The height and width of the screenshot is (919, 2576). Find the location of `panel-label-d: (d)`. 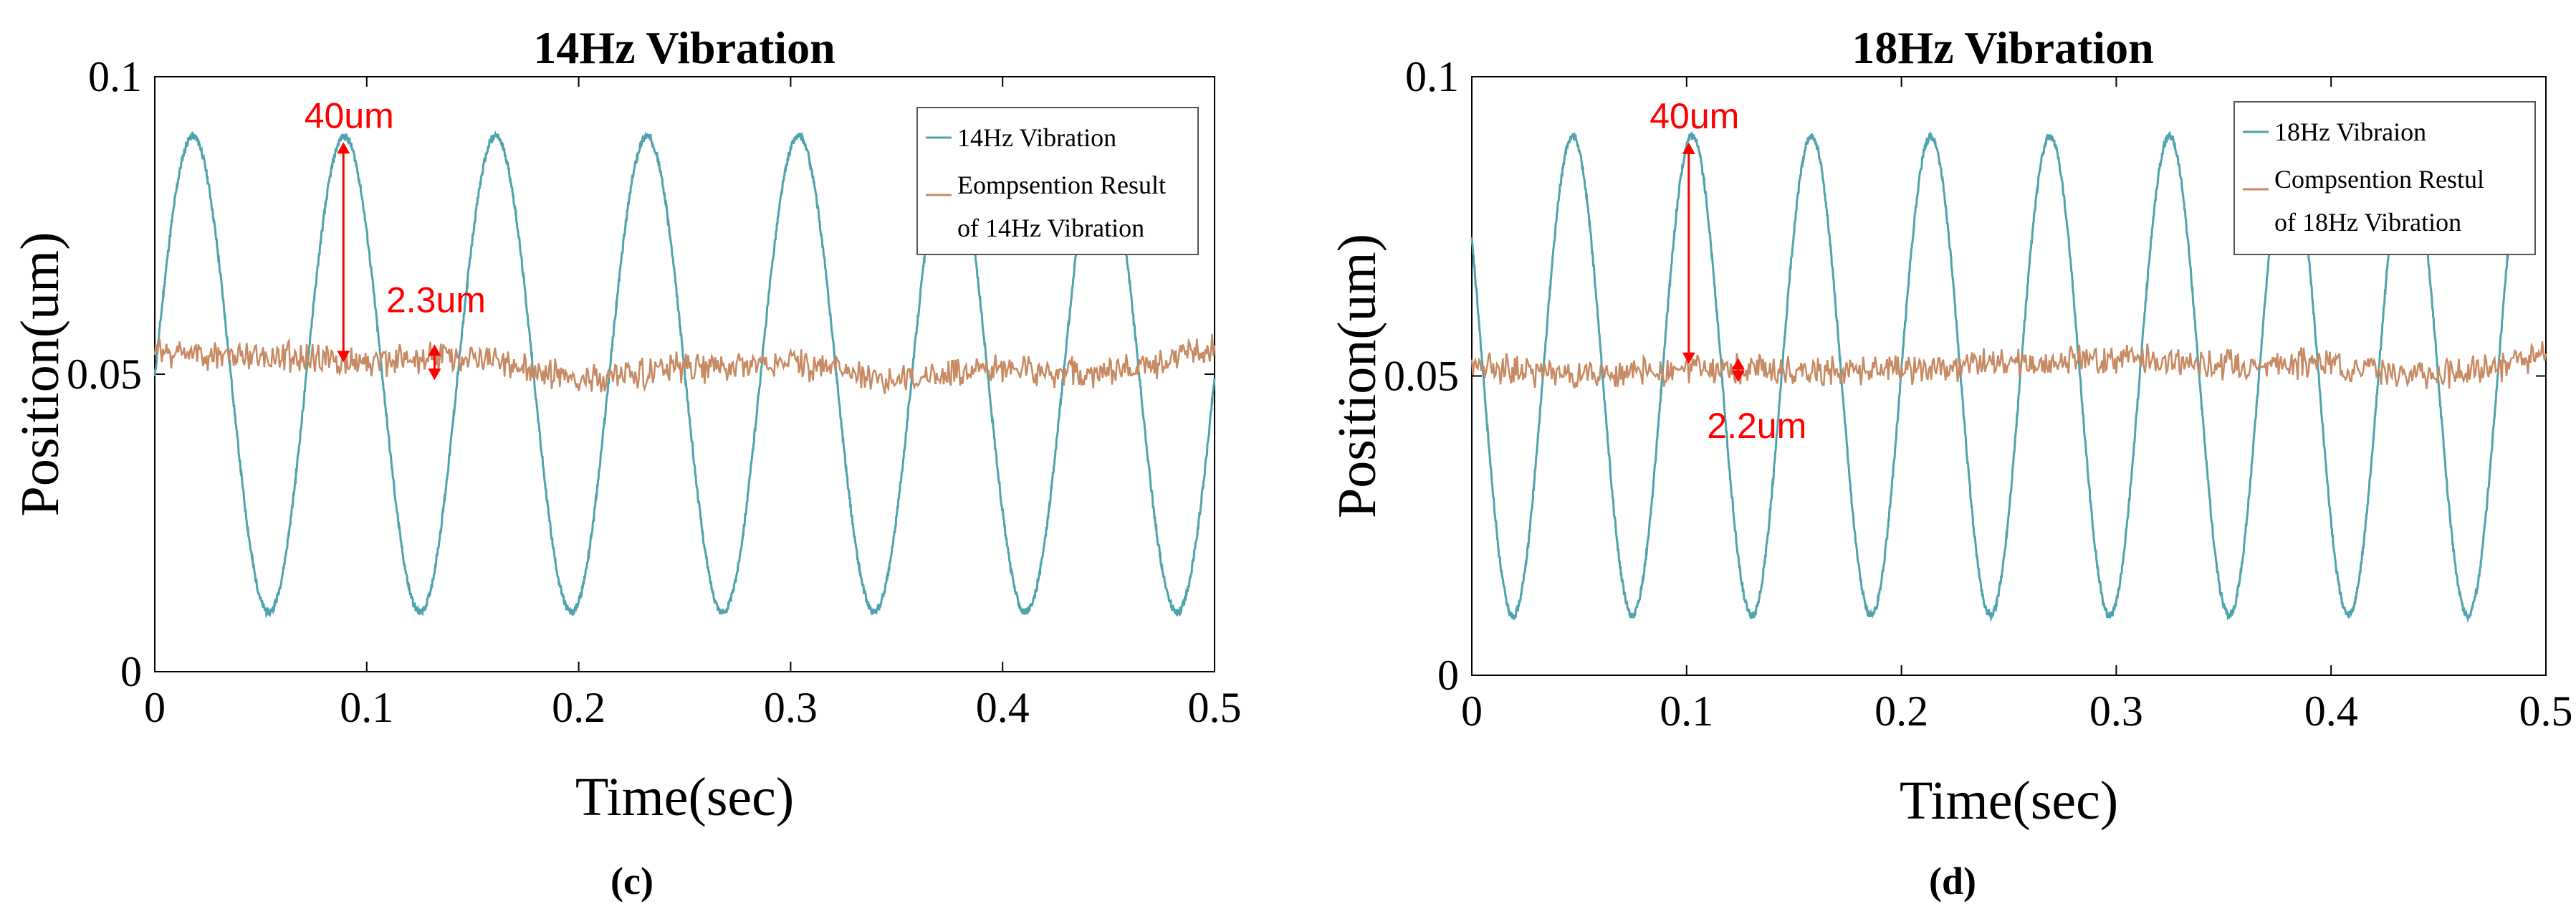

panel-label-d: (d) is located at coordinates (1952, 881).